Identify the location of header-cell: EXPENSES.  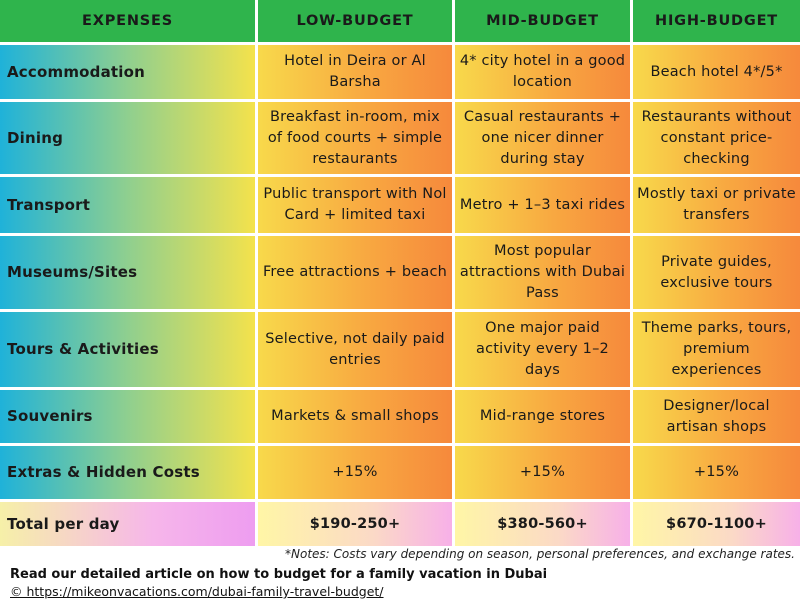
(127, 21).